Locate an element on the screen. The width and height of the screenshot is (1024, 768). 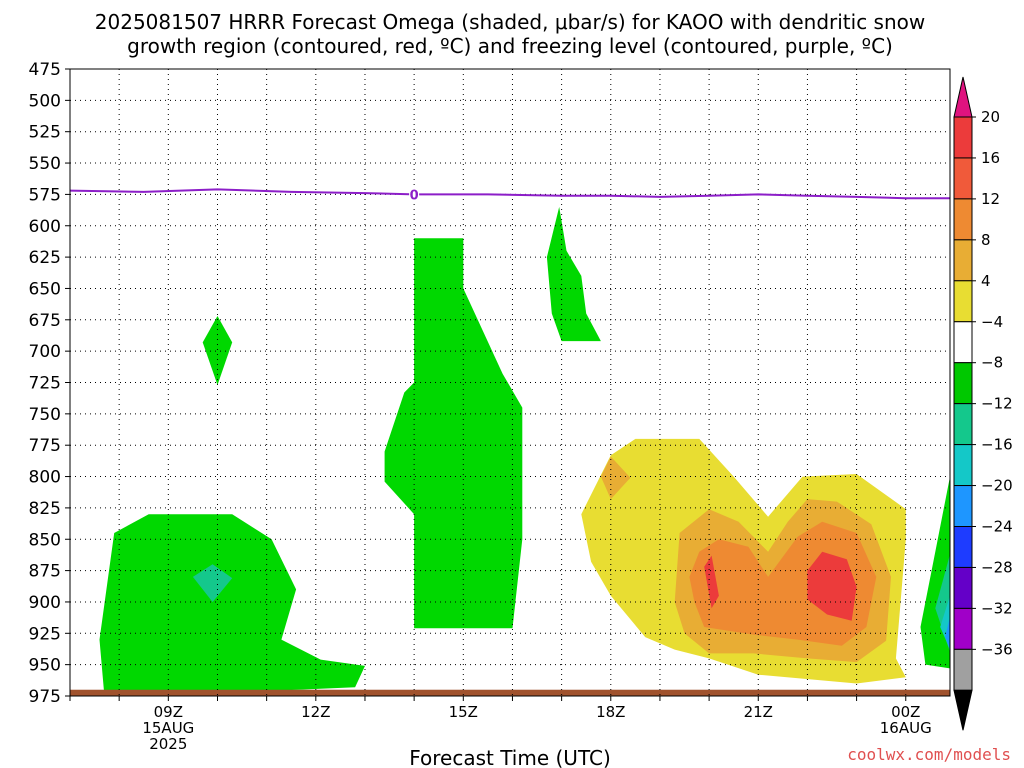
colorbar-top-arrow is located at coordinates (963, 97).